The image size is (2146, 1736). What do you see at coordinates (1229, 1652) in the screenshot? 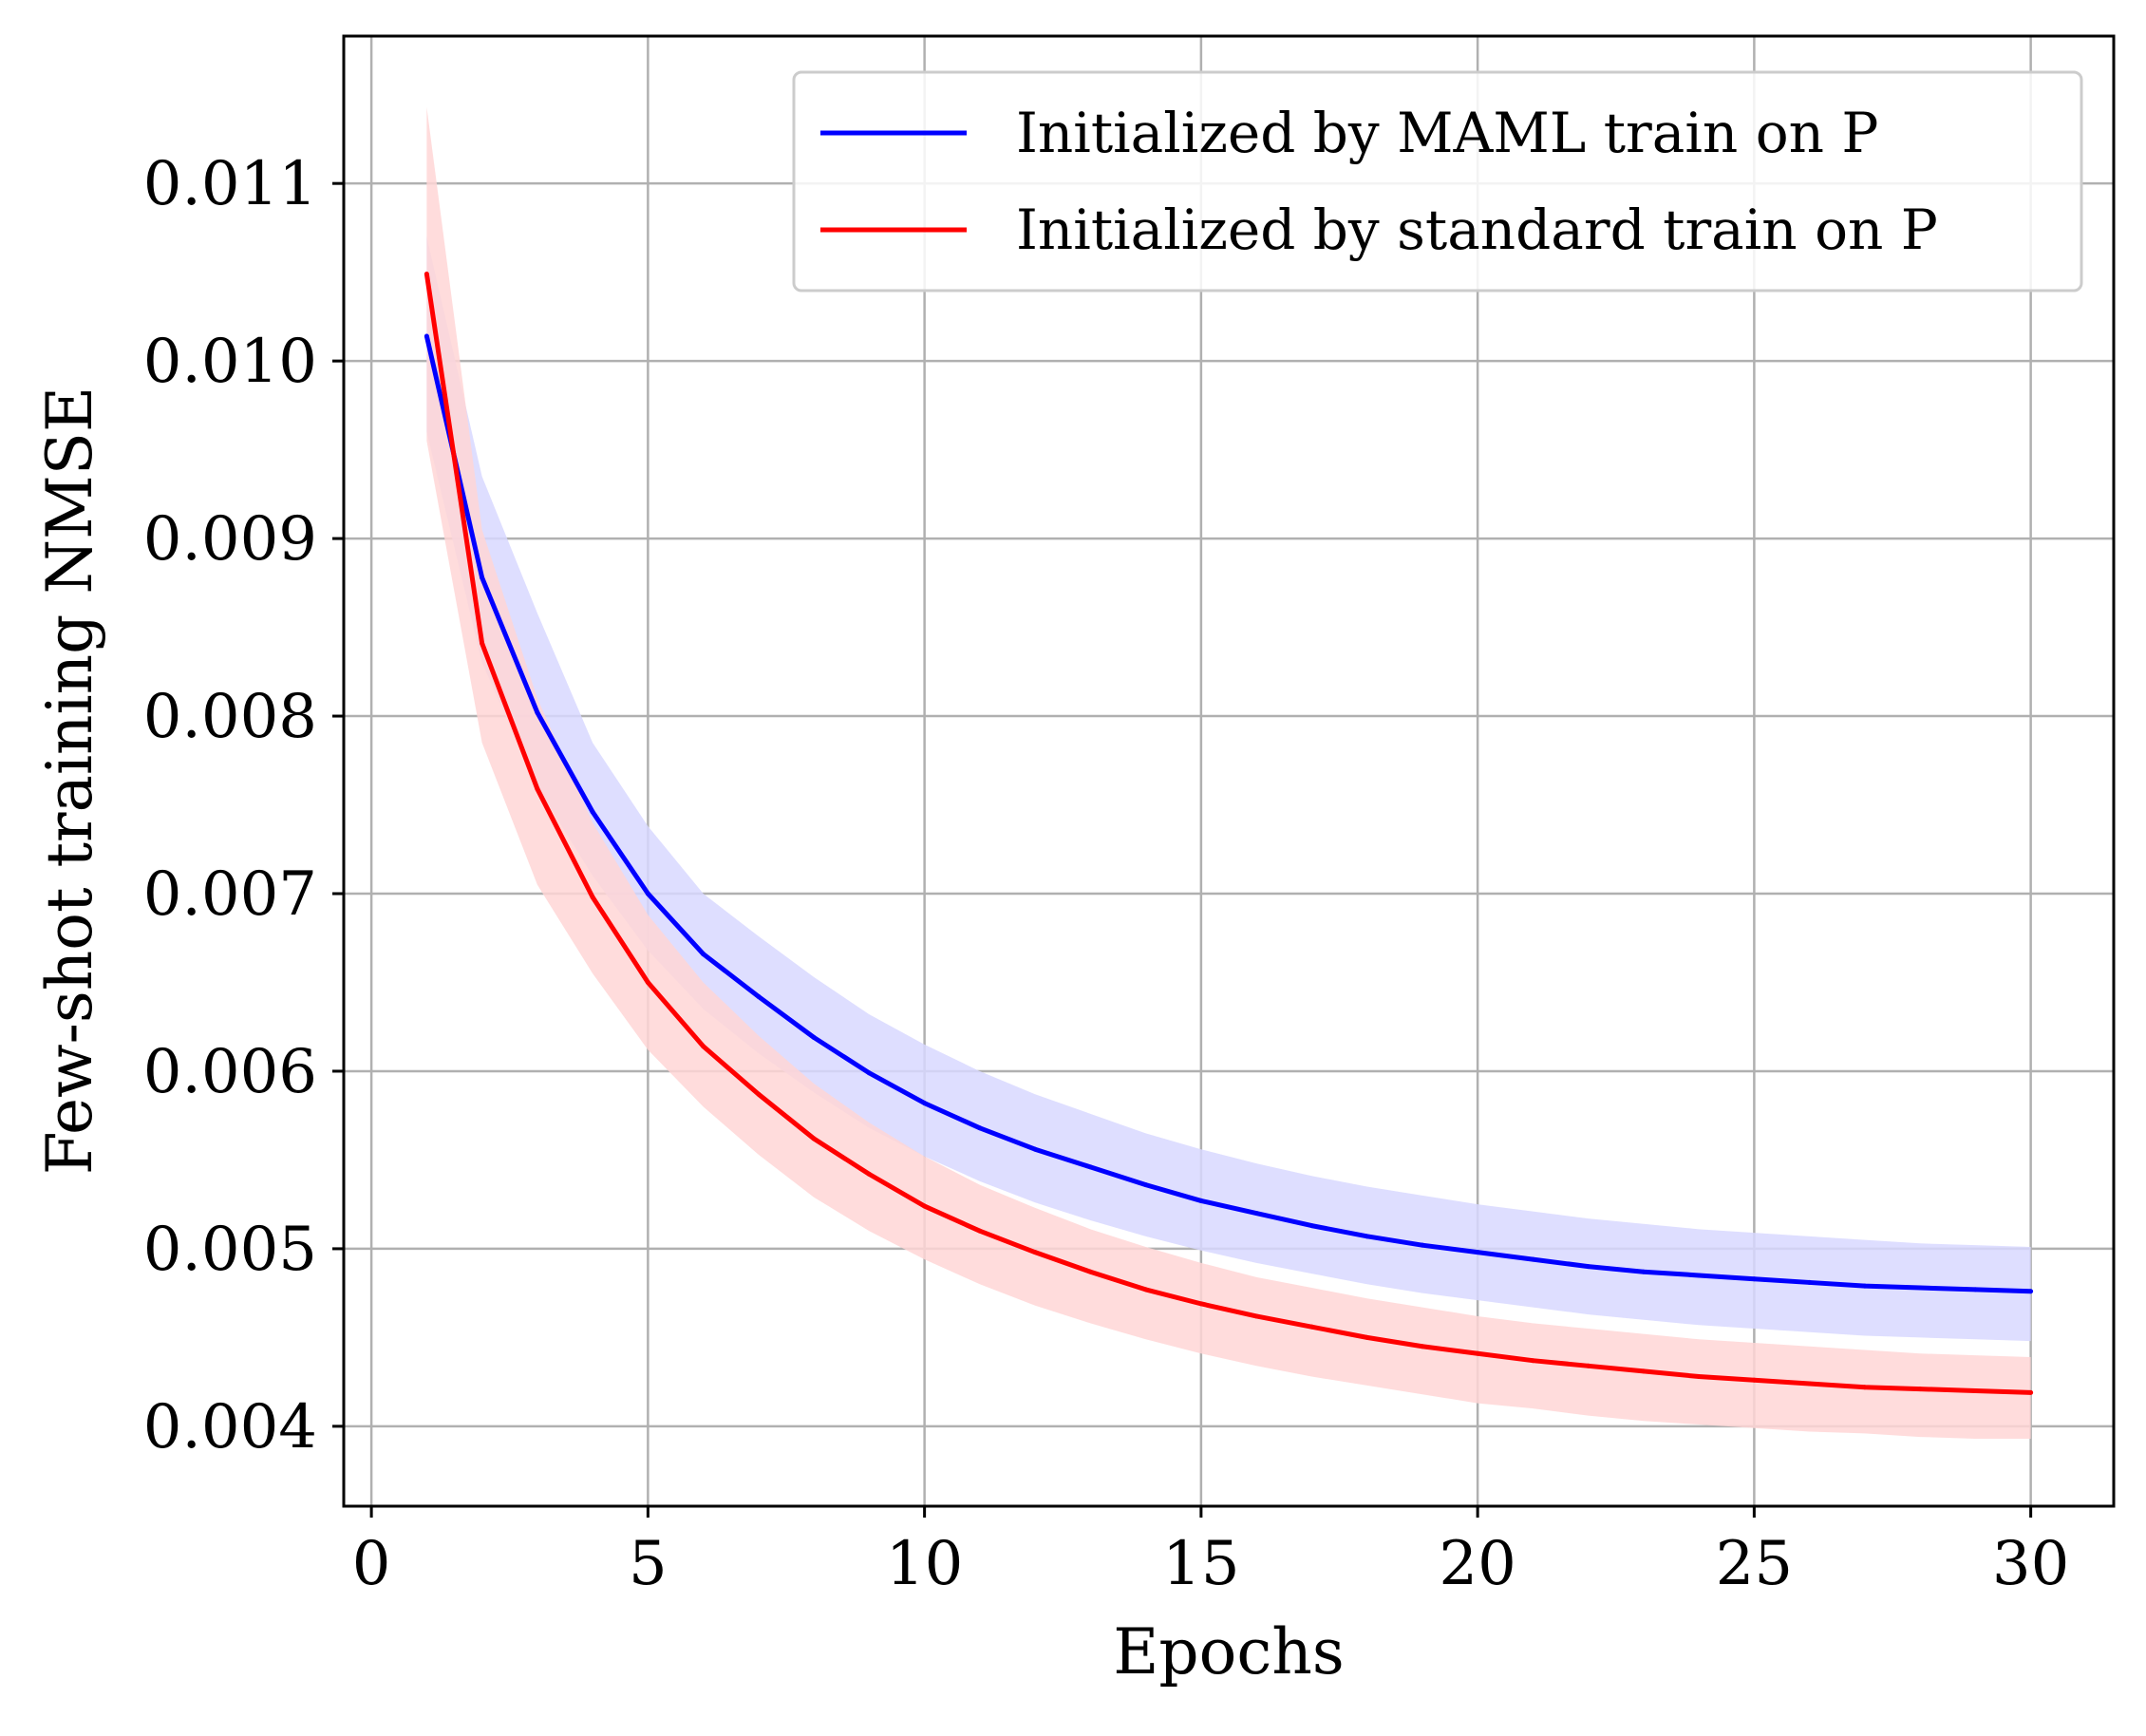
I see `x-axis-label: Epochs` at bounding box center [1229, 1652].